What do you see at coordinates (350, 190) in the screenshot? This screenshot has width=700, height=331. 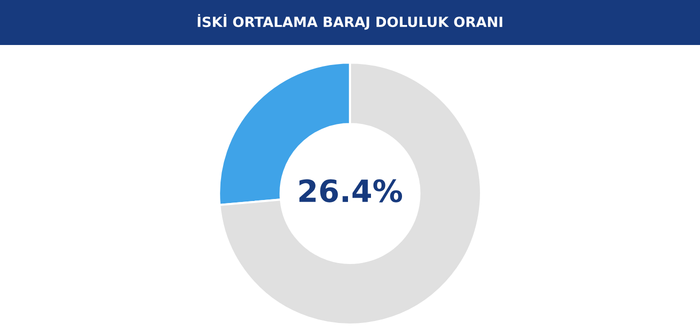 I see `text: 26.4%` at bounding box center [350, 190].